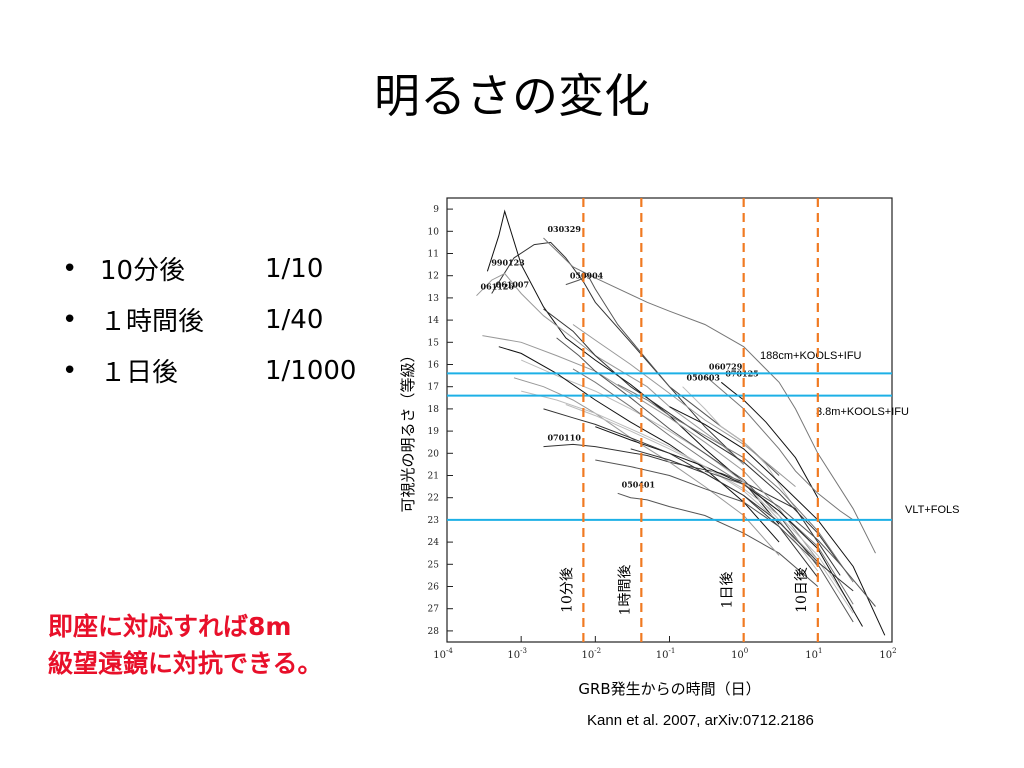 The width and height of the screenshot is (1024, 768). I want to click on y-tick-label: 9, so click(436, 210).